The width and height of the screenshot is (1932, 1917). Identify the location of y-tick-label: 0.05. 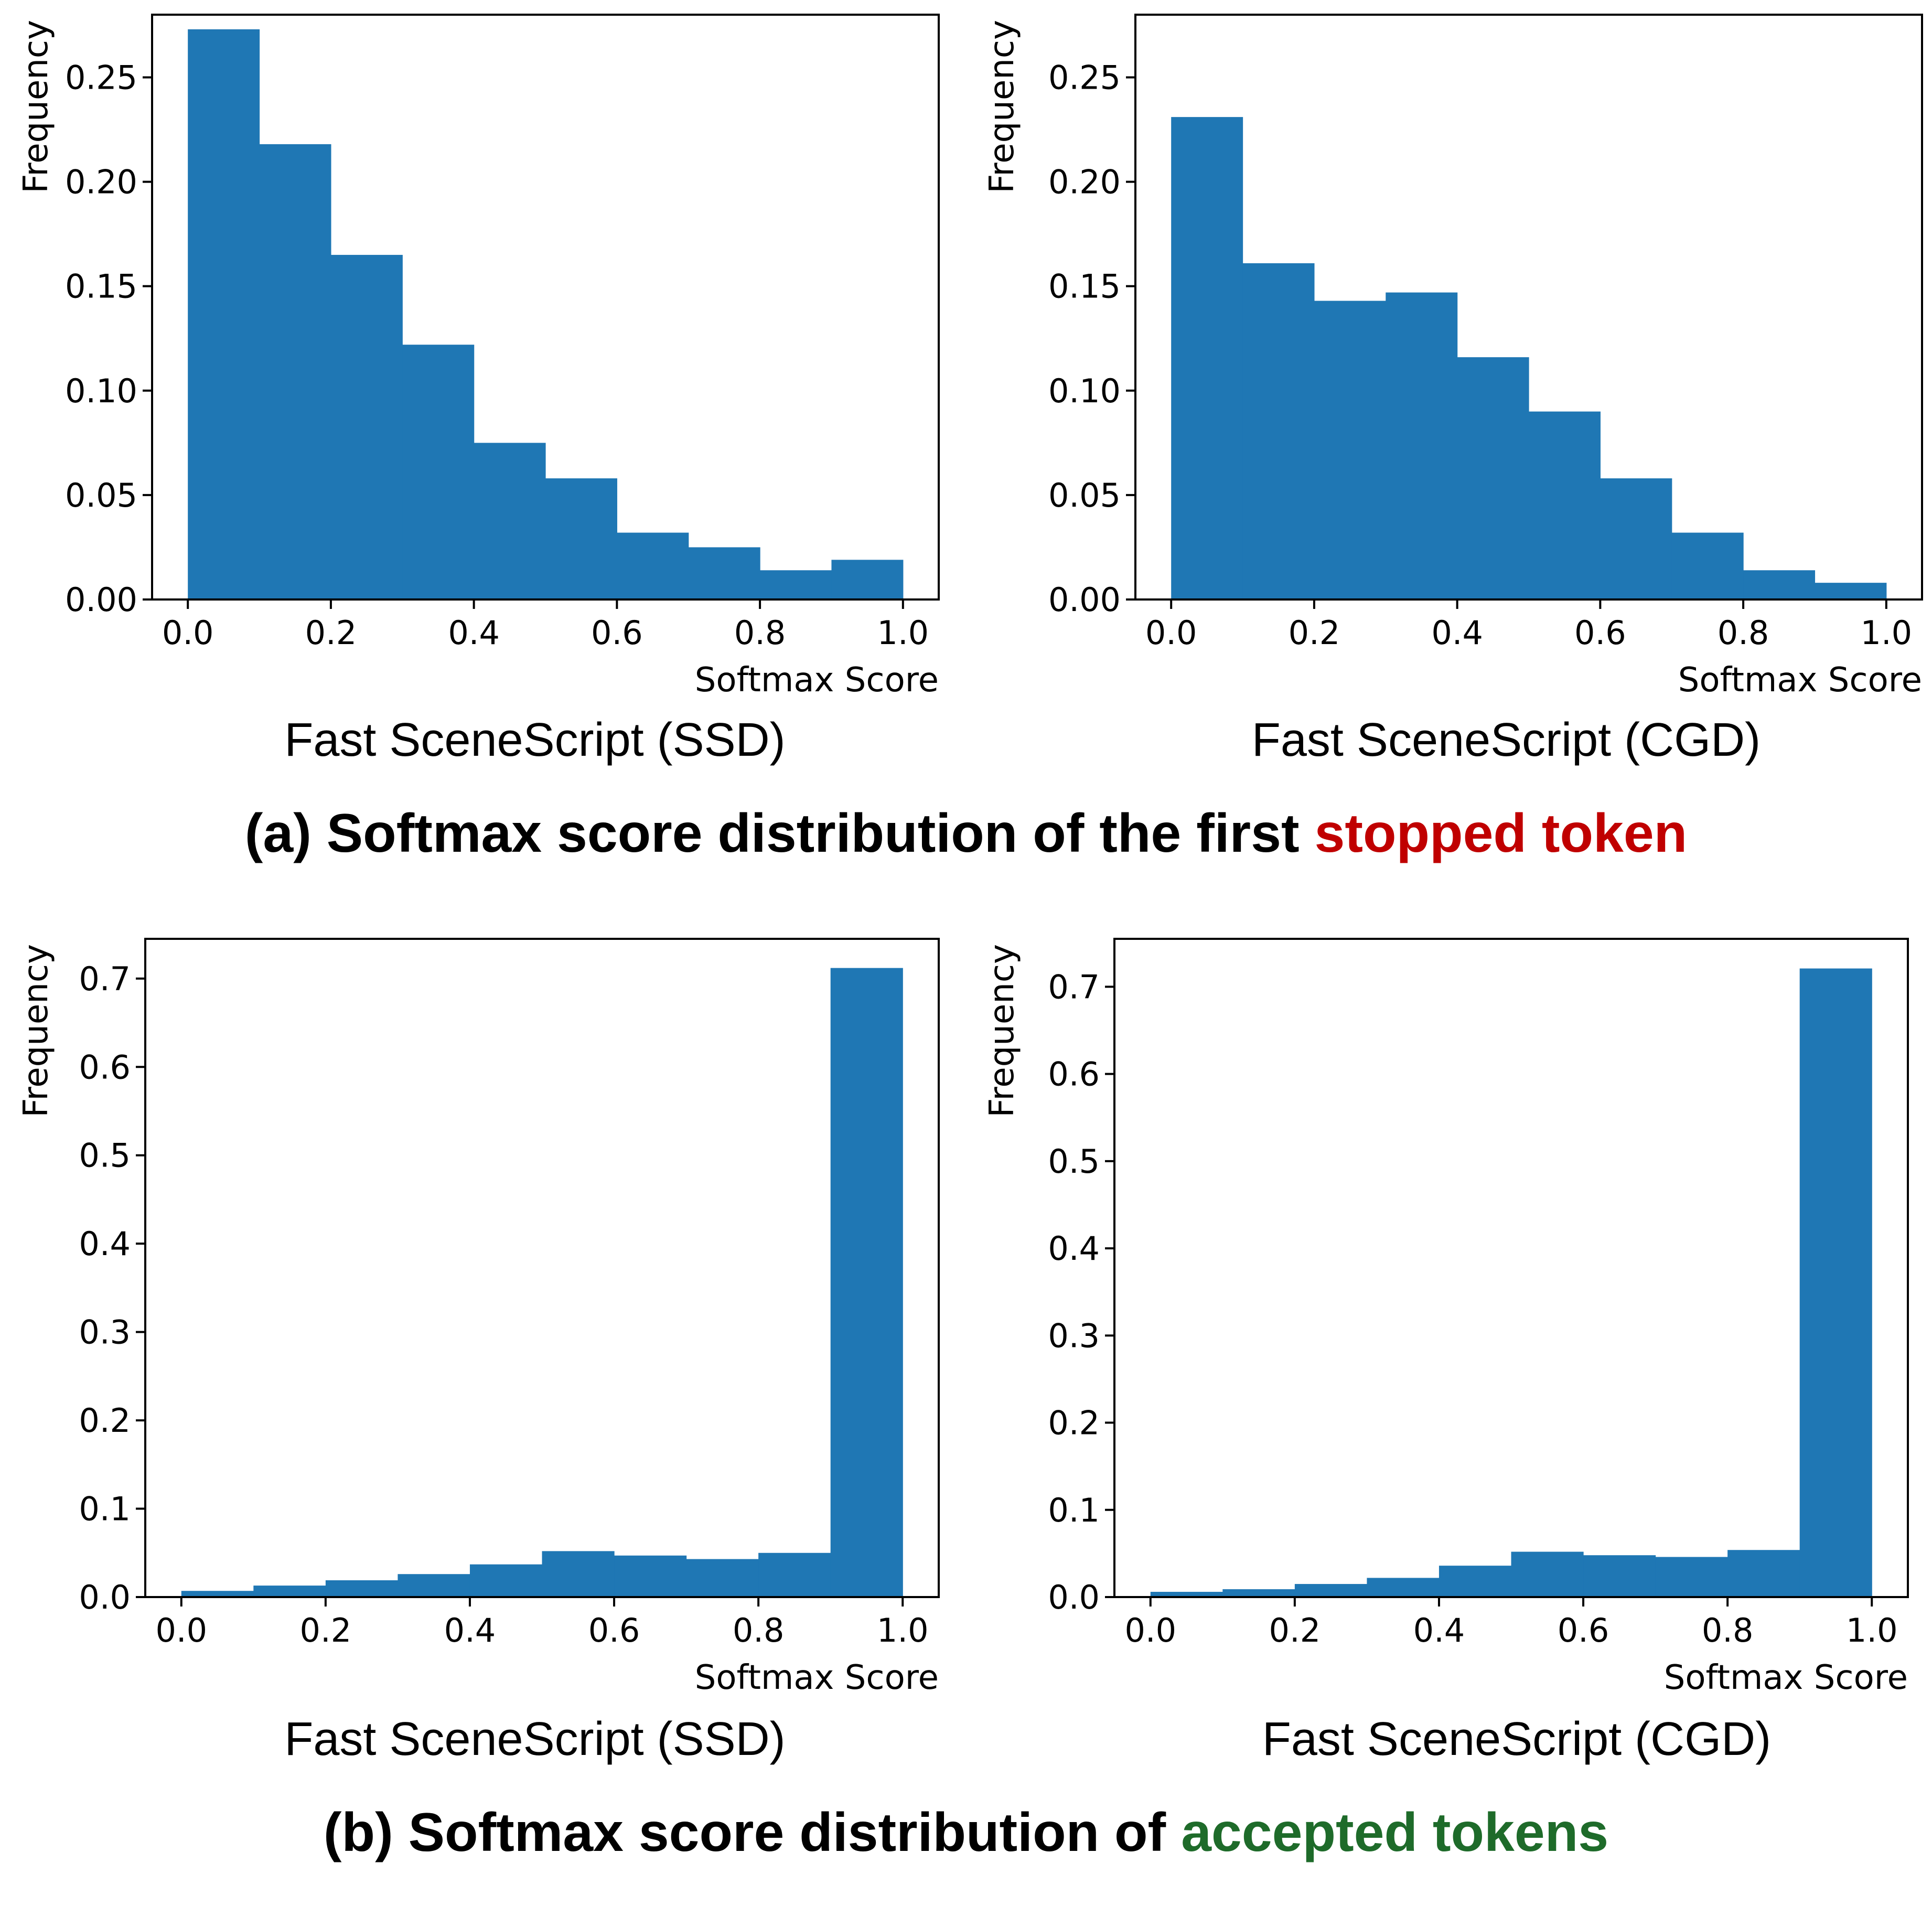
(101, 495).